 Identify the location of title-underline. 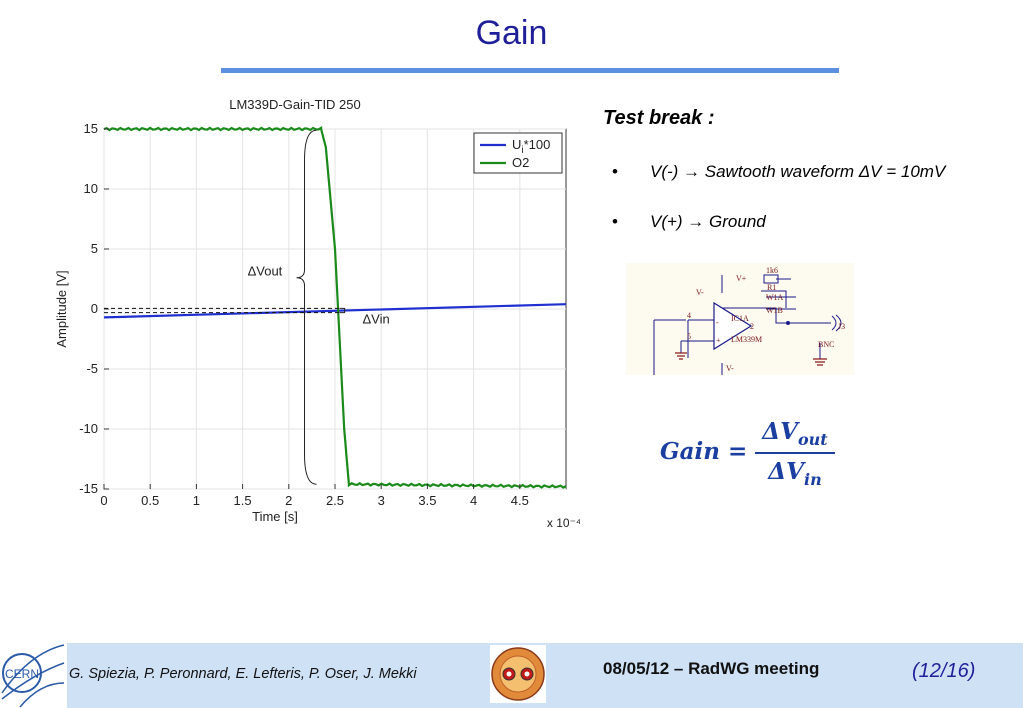
(530, 70).